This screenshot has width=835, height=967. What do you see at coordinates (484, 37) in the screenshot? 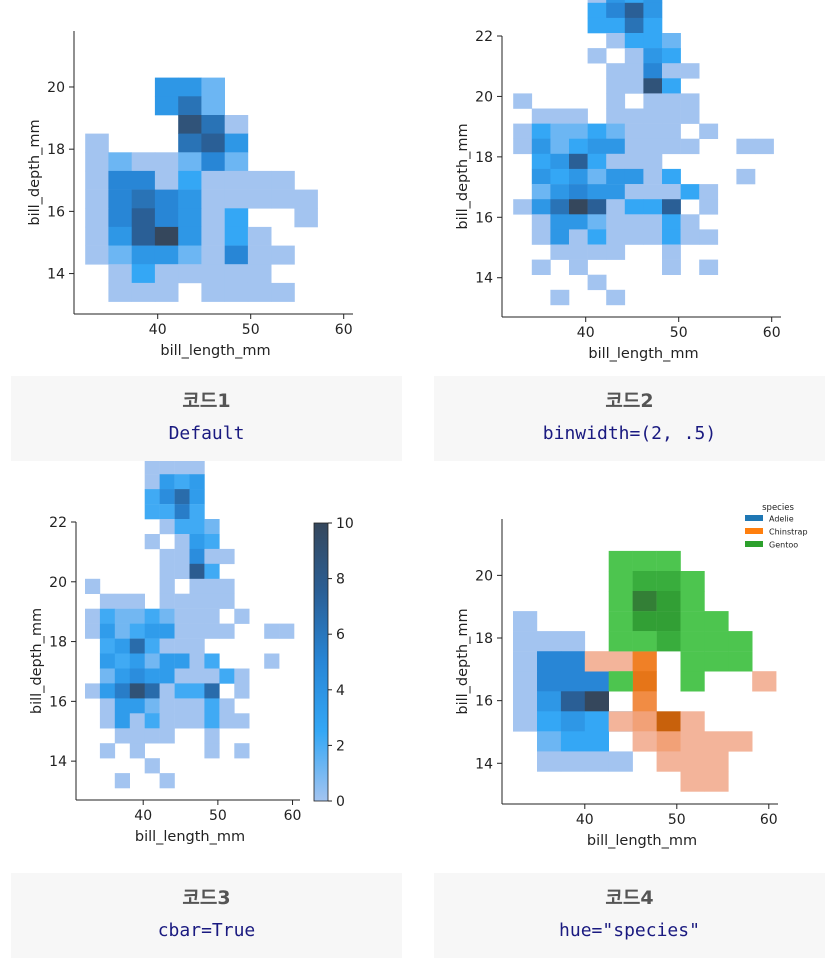
I see `y-tick-label: 22` at bounding box center [484, 37].